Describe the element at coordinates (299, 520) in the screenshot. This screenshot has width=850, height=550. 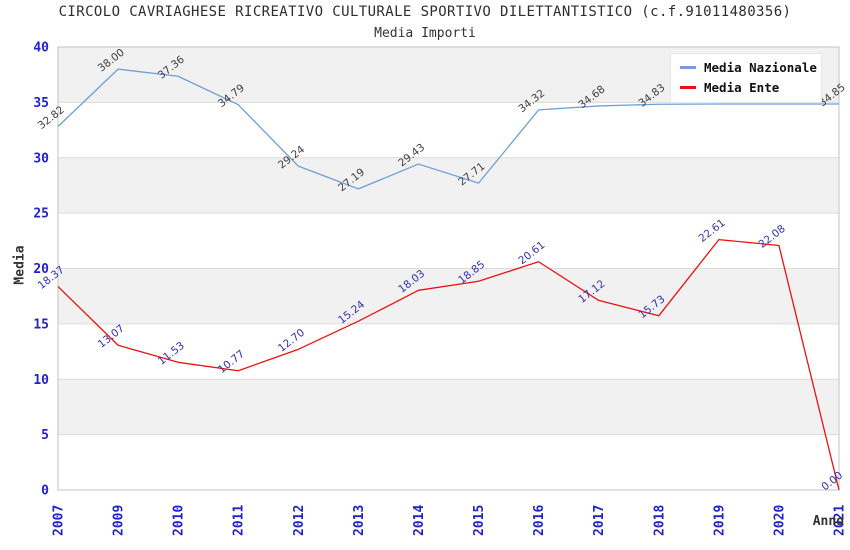
I see `x-tick-label: 2012` at that location.